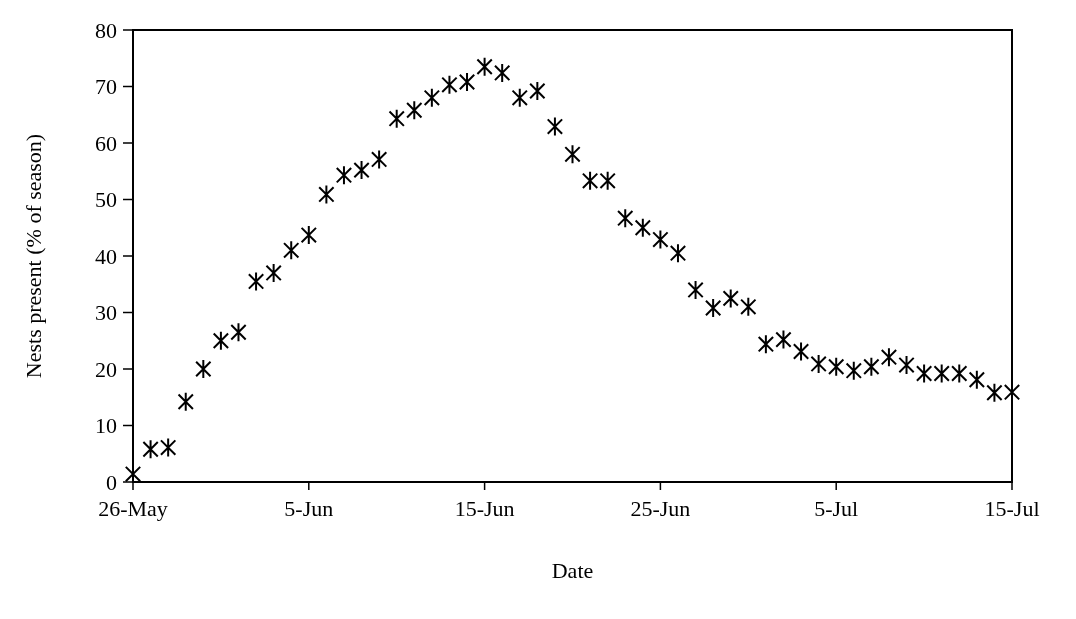  What do you see at coordinates (660, 508) in the screenshot?
I see `x-tick-label: 25-Jun` at bounding box center [660, 508].